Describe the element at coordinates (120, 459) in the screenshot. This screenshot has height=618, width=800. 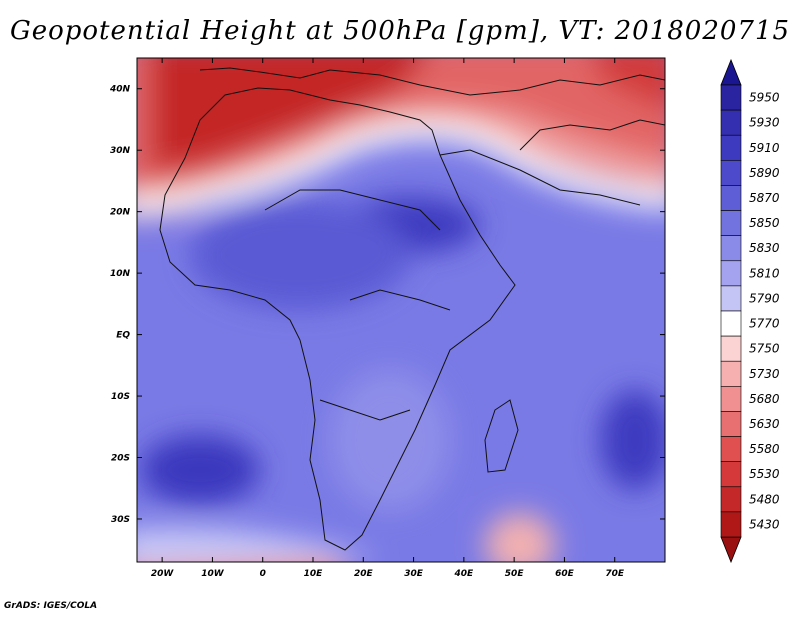
I see `y-tick-label: 20S` at that location.